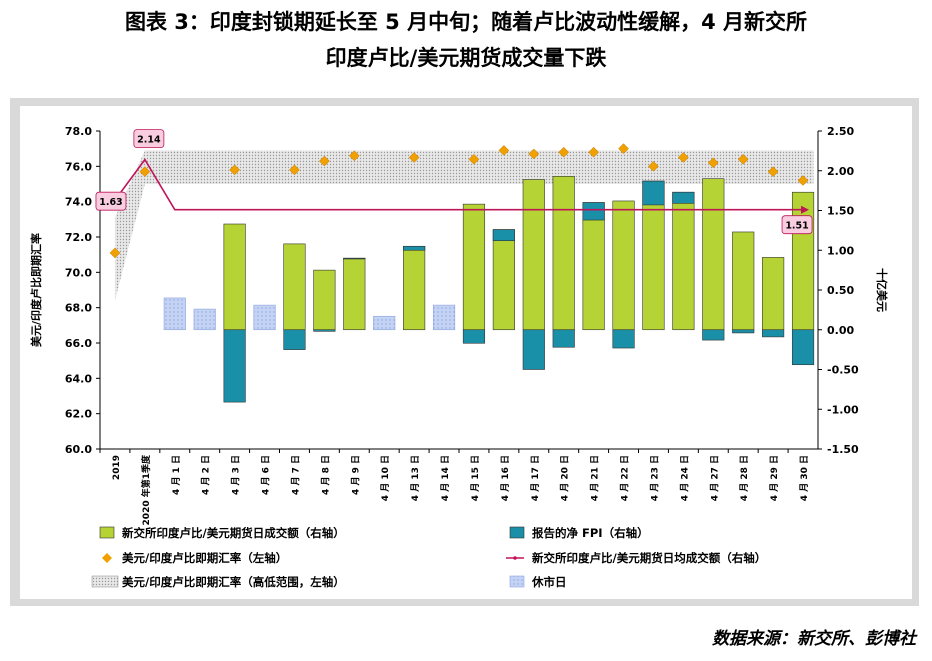 This screenshot has height=661, width=932. What do you see at coordinates (36, 290) in the screenshot?
I see `left-axis-label: 美元/印度卢比即期汇率` at bounding box center [36, 290].